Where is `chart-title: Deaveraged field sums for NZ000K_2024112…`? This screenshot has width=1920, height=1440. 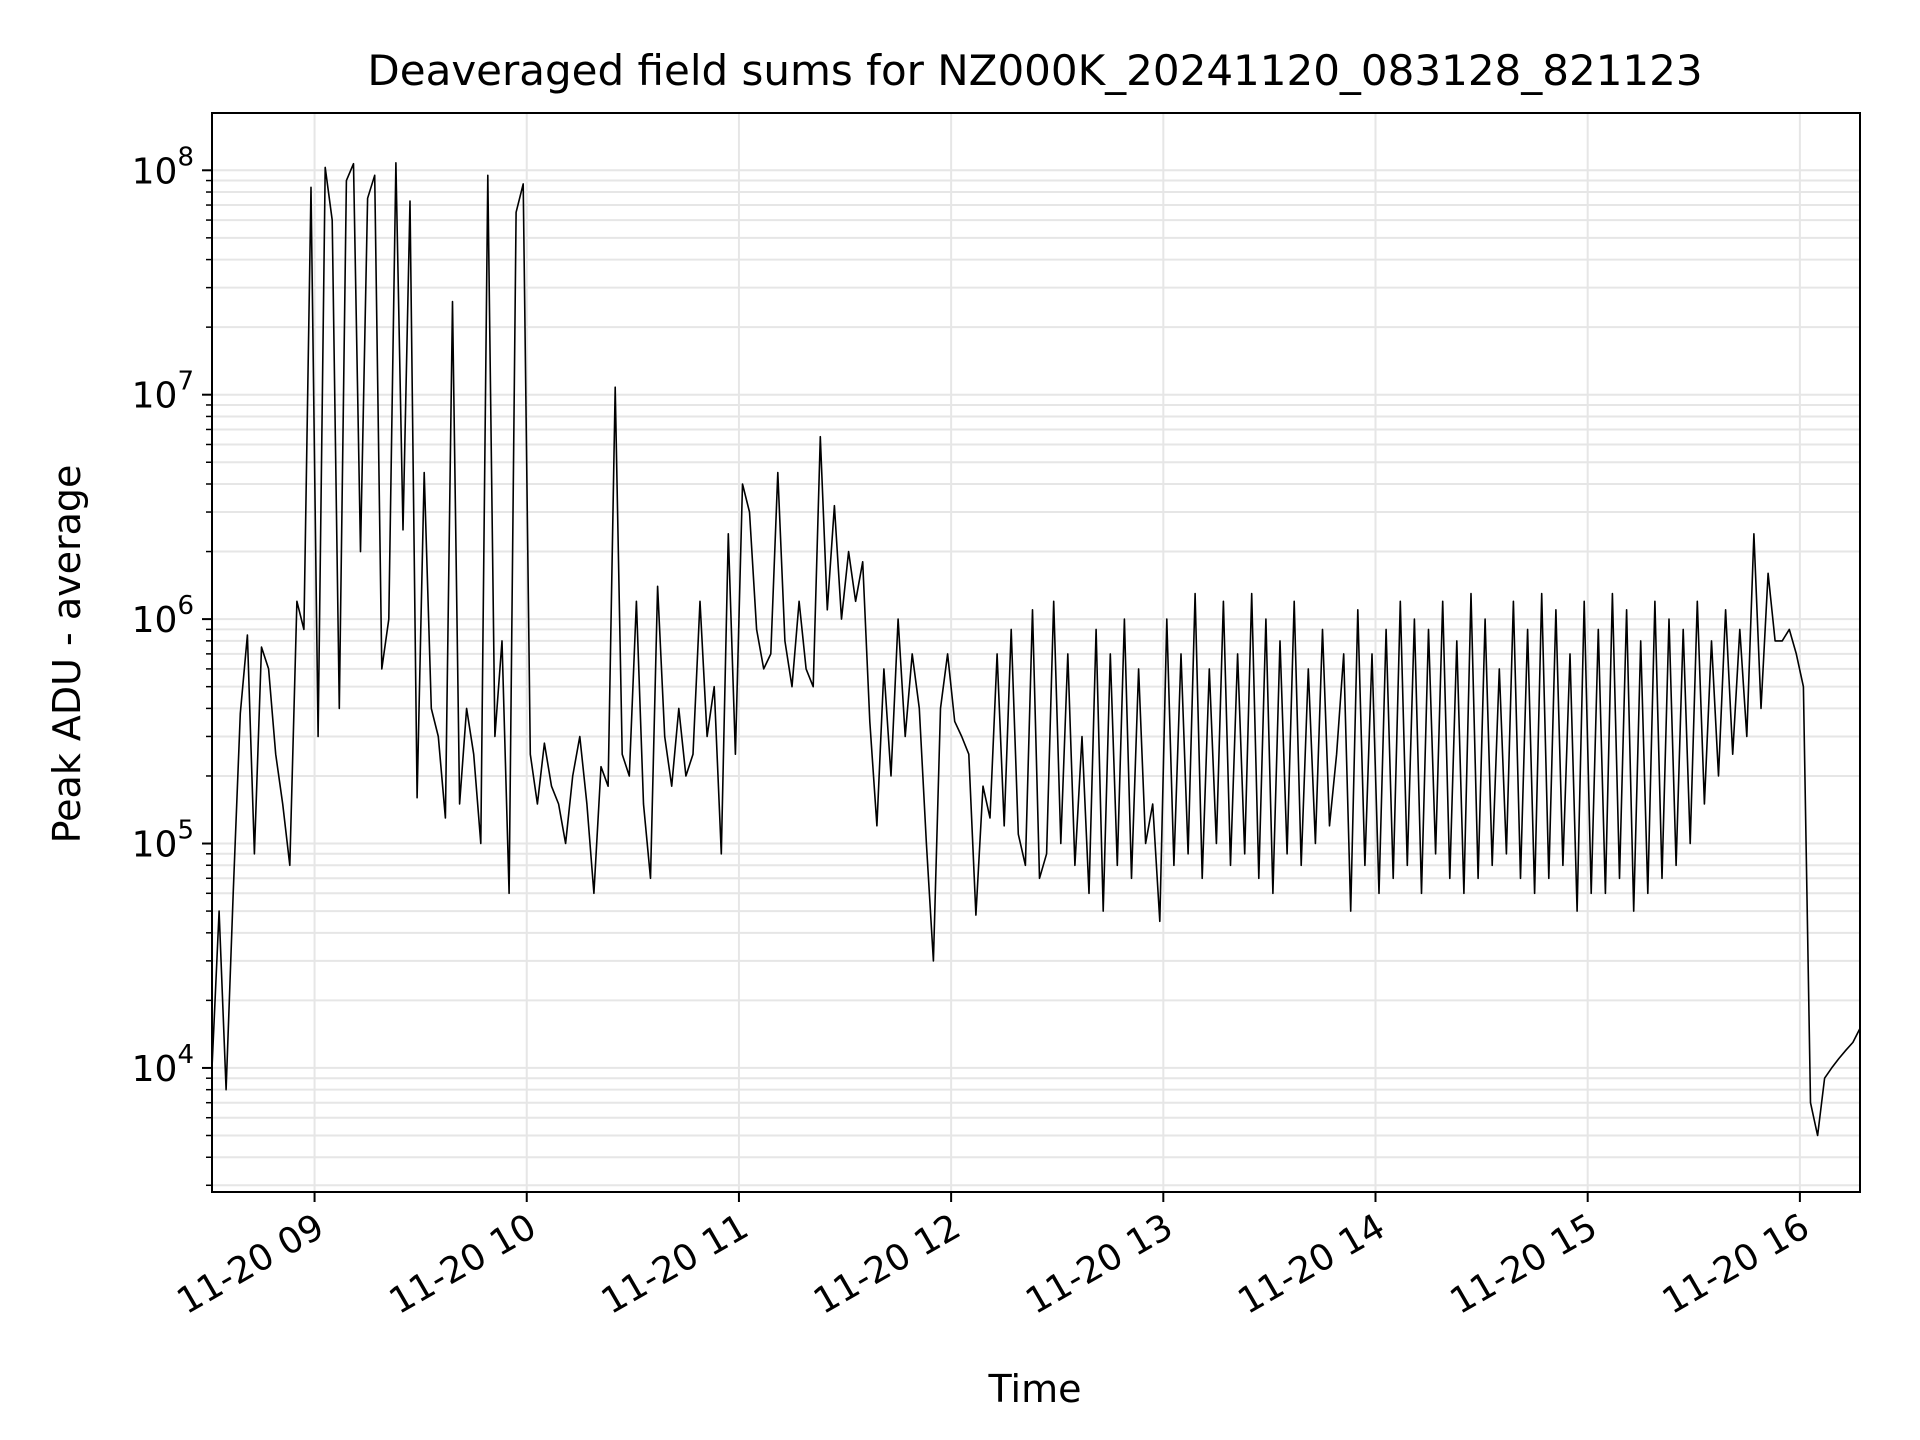 chart-title: Deaveraged field sums for NZ000K_2024112… is located at coordinates (1034, 70).